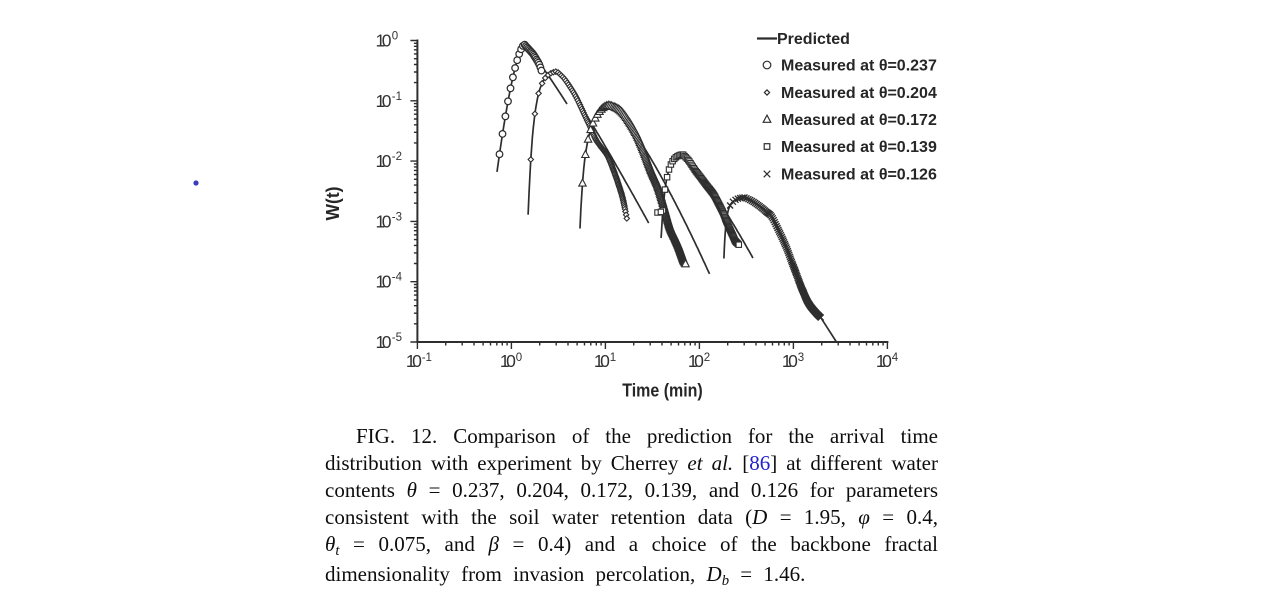 The height and width of the screenshot is (614, 1284). I want to click on svg-text: Measured at θ=0.204, so click(859, 93).